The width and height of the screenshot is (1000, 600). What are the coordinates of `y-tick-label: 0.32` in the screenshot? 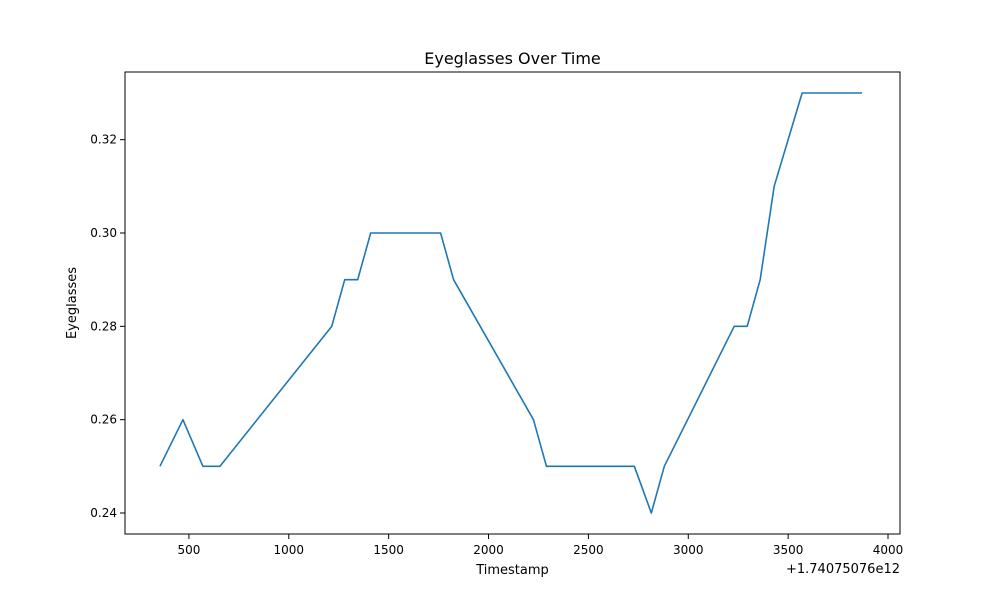 It's located at (103, 140).